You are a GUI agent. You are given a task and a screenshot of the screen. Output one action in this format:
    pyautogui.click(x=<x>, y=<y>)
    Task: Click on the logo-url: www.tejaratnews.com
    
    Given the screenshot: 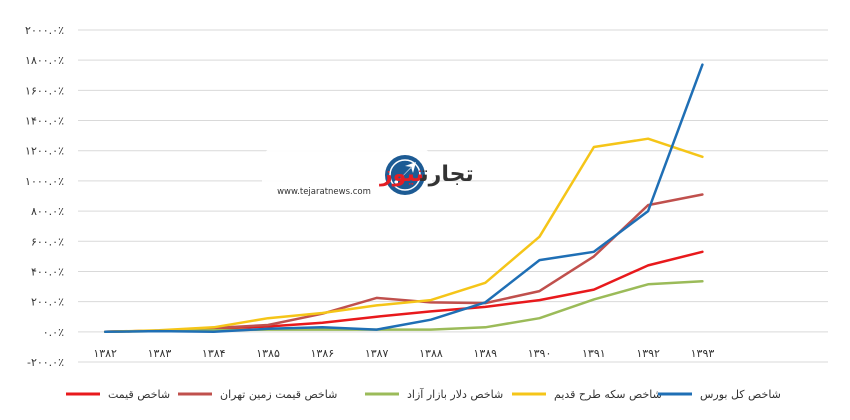 What is the action you would take?
    pyautogui.click(x=324, y=192)
    